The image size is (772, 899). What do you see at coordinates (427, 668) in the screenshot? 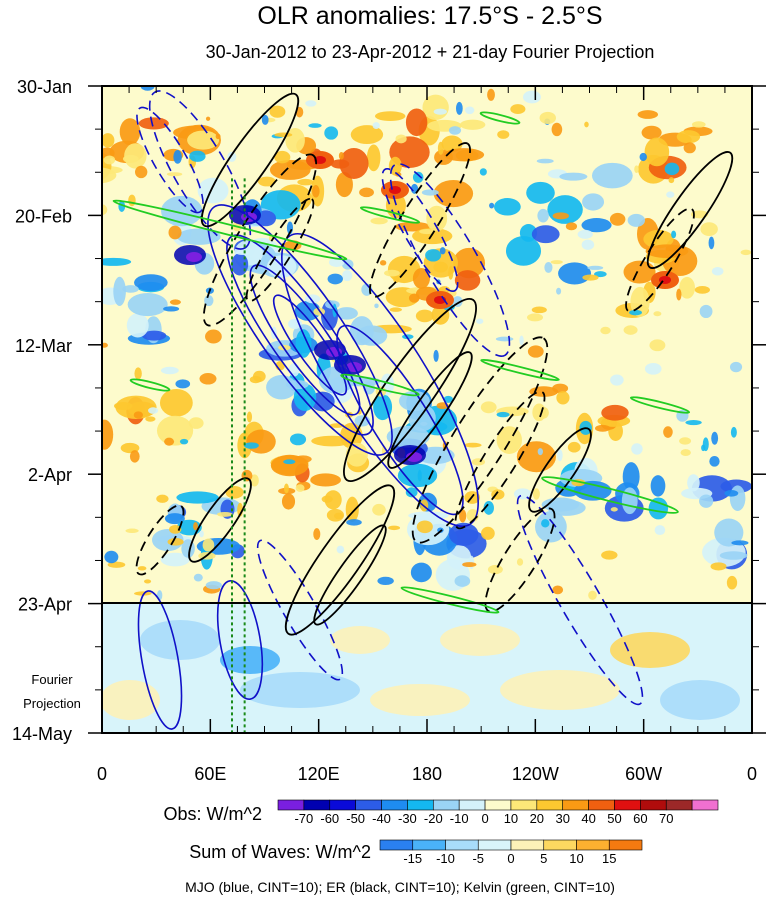
I see `projection-field` at bounding box center [427, 668].